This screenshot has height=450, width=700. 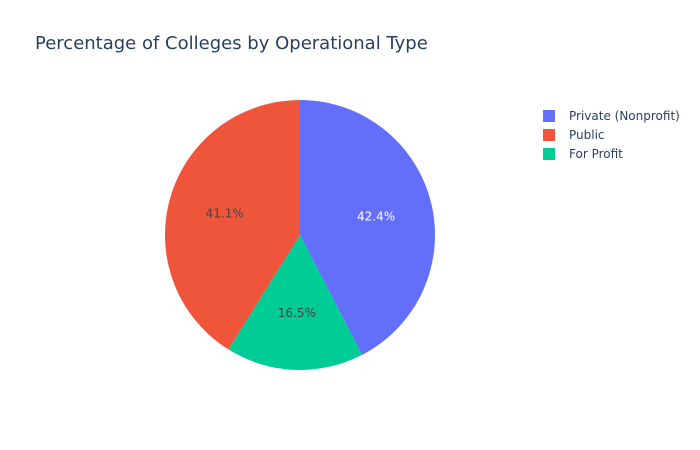 I want to click on legend-label: Public, so click(x=587, y=134).